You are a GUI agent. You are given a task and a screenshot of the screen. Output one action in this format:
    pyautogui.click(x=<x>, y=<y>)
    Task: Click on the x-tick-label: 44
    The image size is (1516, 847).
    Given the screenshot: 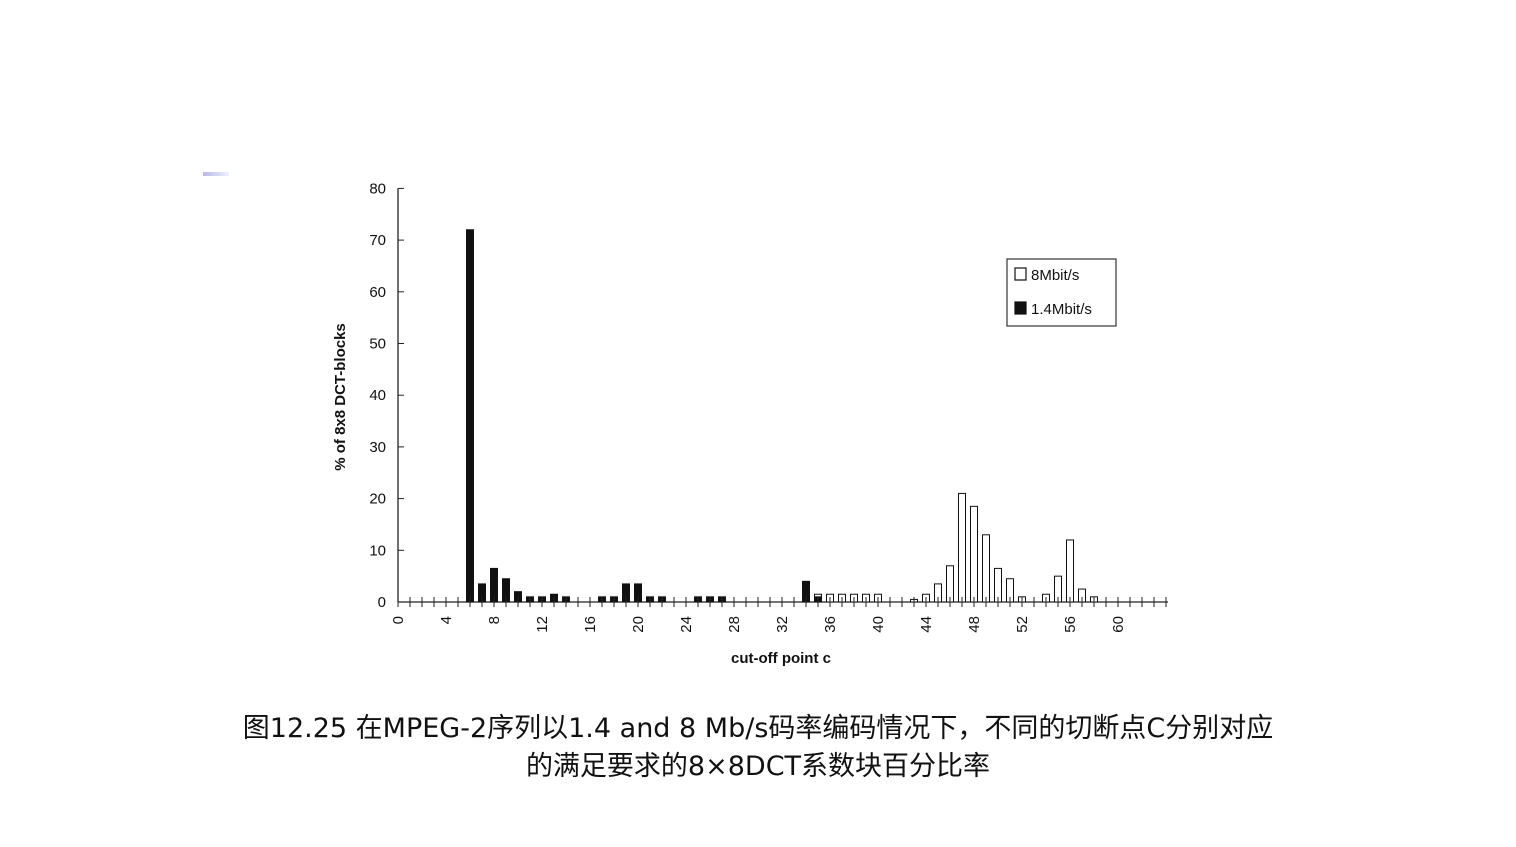 What is the action you would take?
    pyautogui.click(x=926, y=624)
    